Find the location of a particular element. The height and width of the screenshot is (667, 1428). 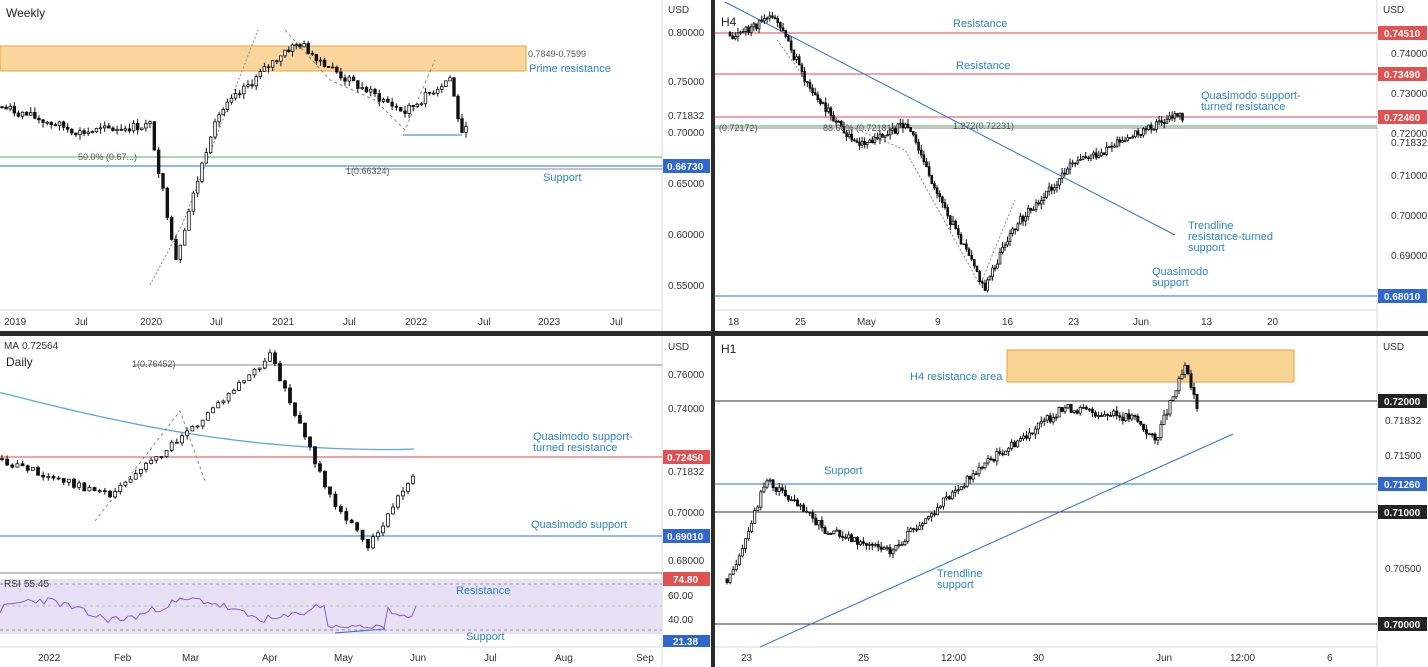

trendline-label-1: Trendline is located at coordinates (959, 574).